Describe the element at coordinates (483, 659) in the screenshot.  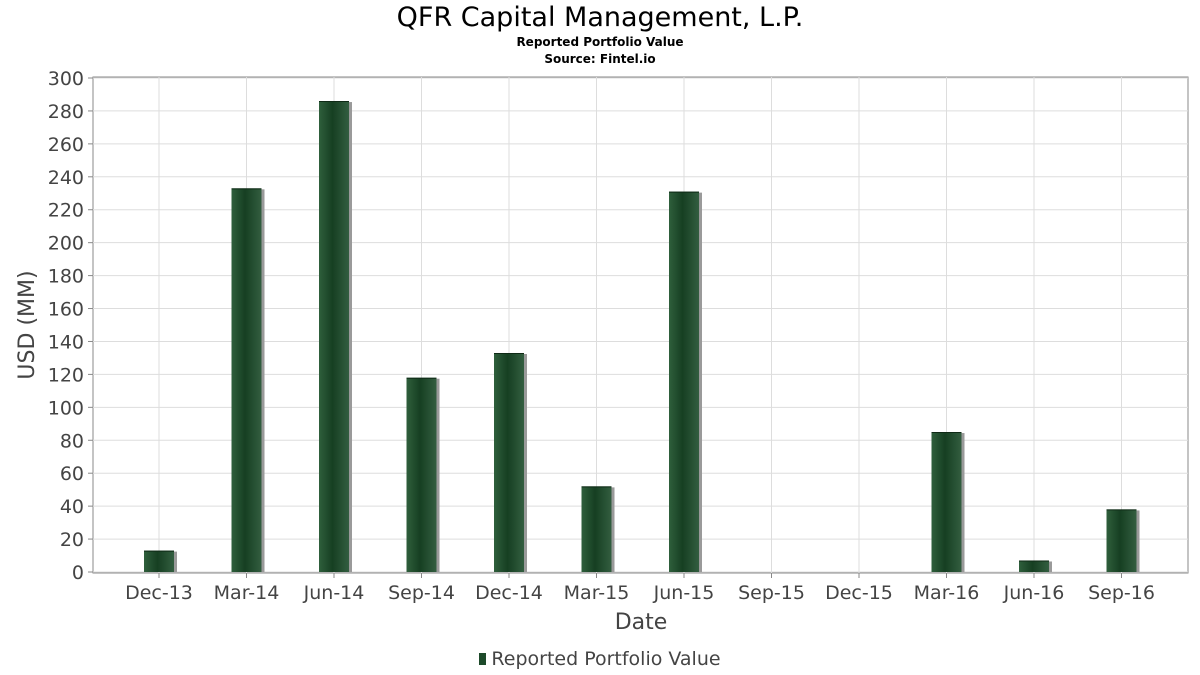
I see `legend-swatch` at that location.